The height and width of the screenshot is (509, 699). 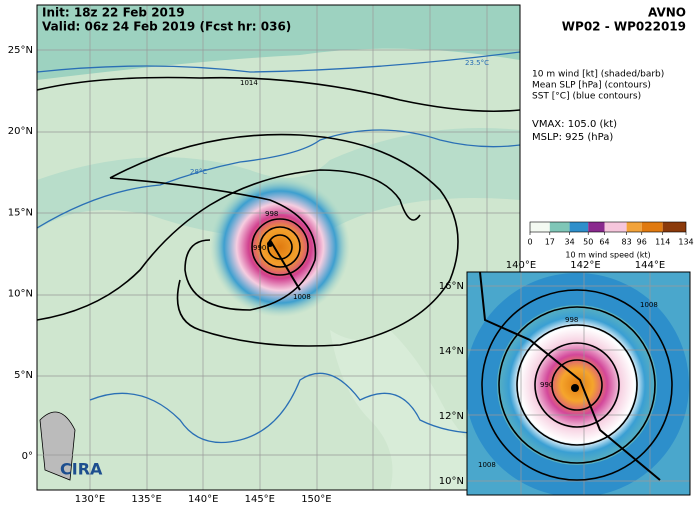 I want to click on lat-label: 5°N, so click(x=23, y=375).